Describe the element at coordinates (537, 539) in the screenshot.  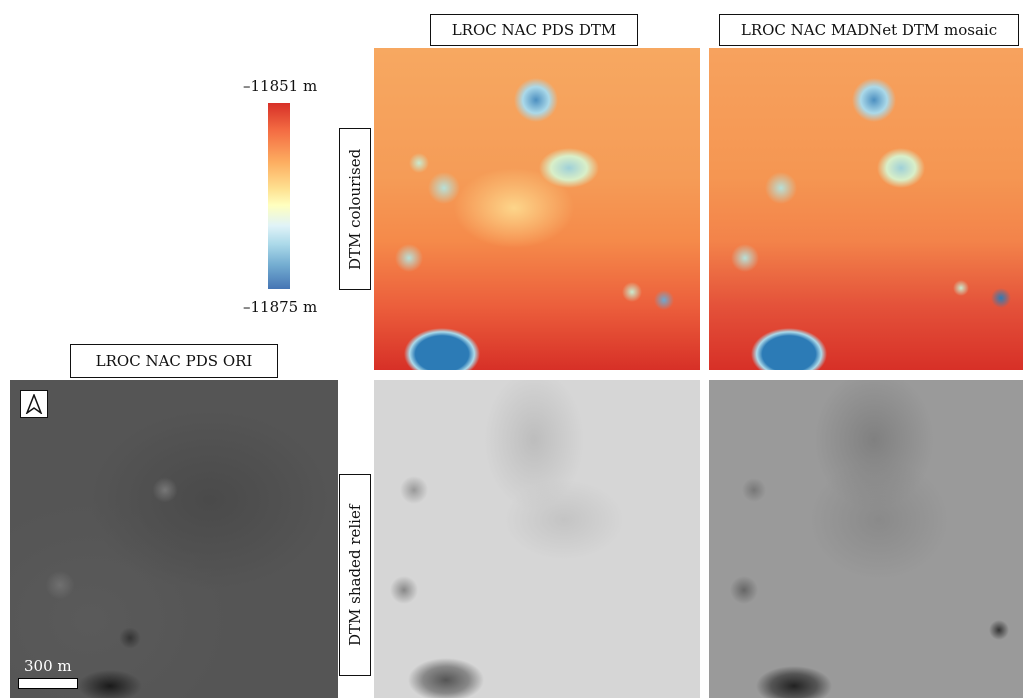
I see `pds-dtm-shaded-relief-panel` at that location.